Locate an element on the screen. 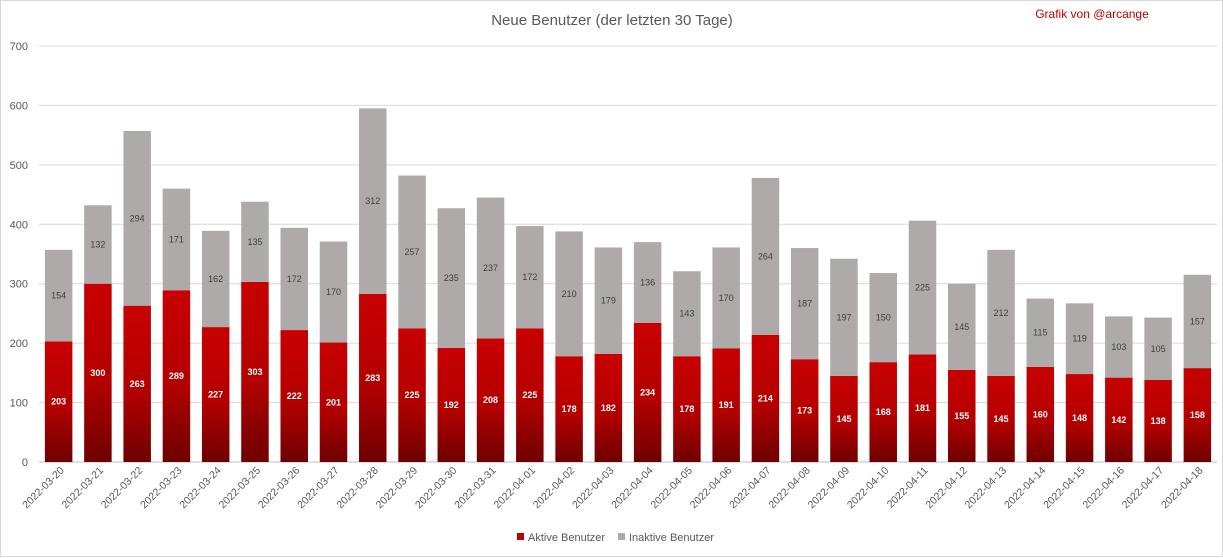 The width and height of the screenshot is (1223, 558). data-label-inactive: 225 is located at coordinates (922, 288).